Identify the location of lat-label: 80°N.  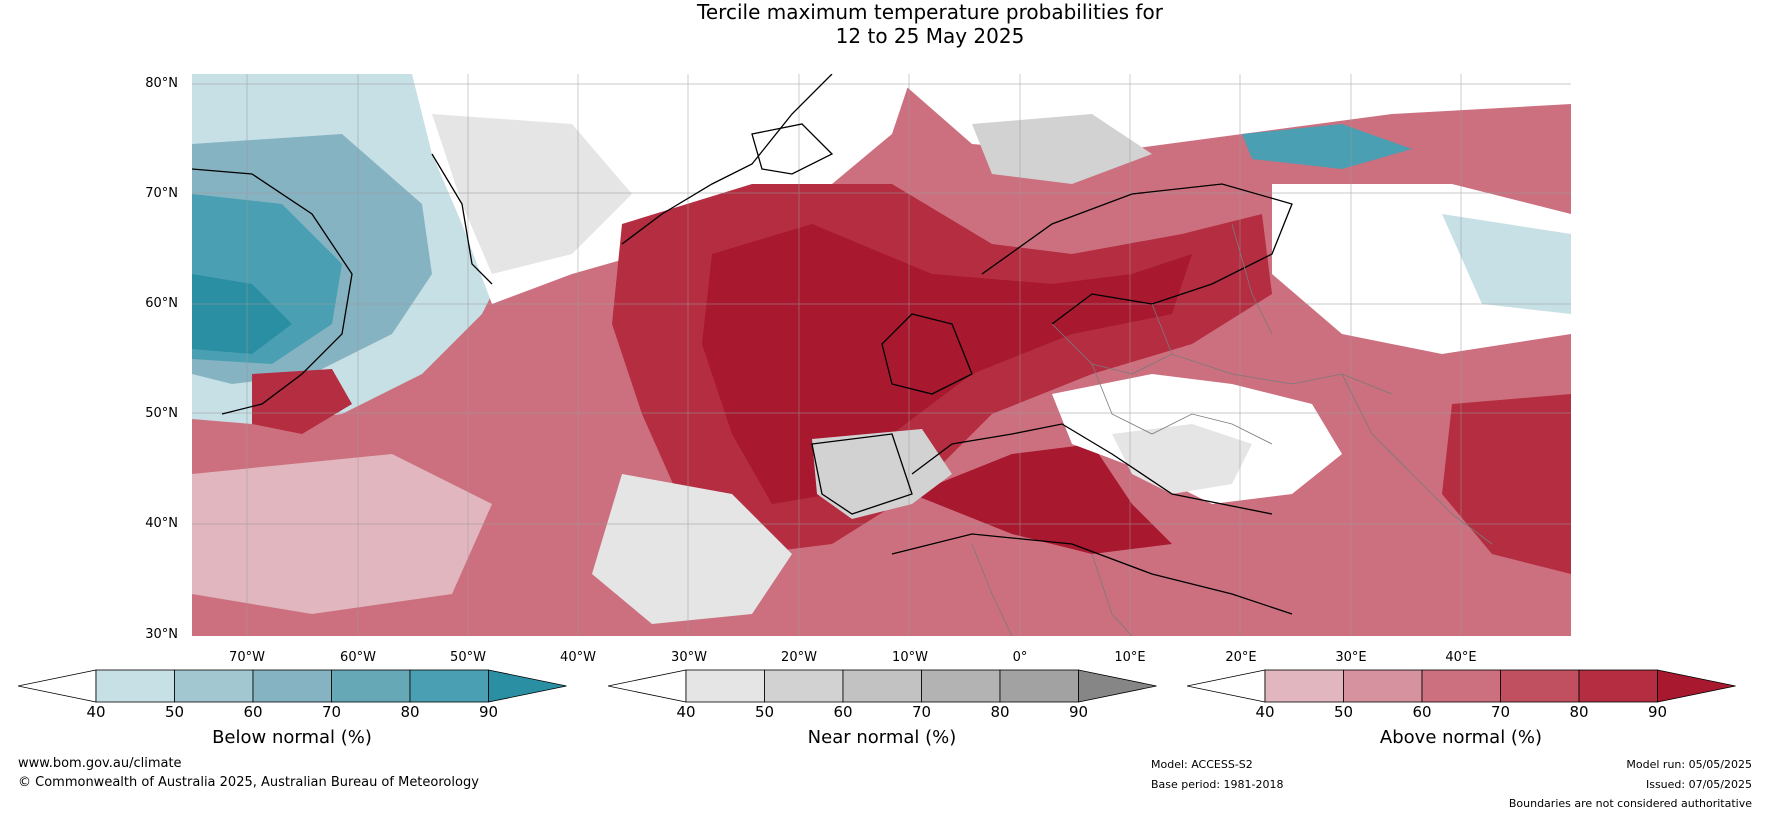
(161, 83).